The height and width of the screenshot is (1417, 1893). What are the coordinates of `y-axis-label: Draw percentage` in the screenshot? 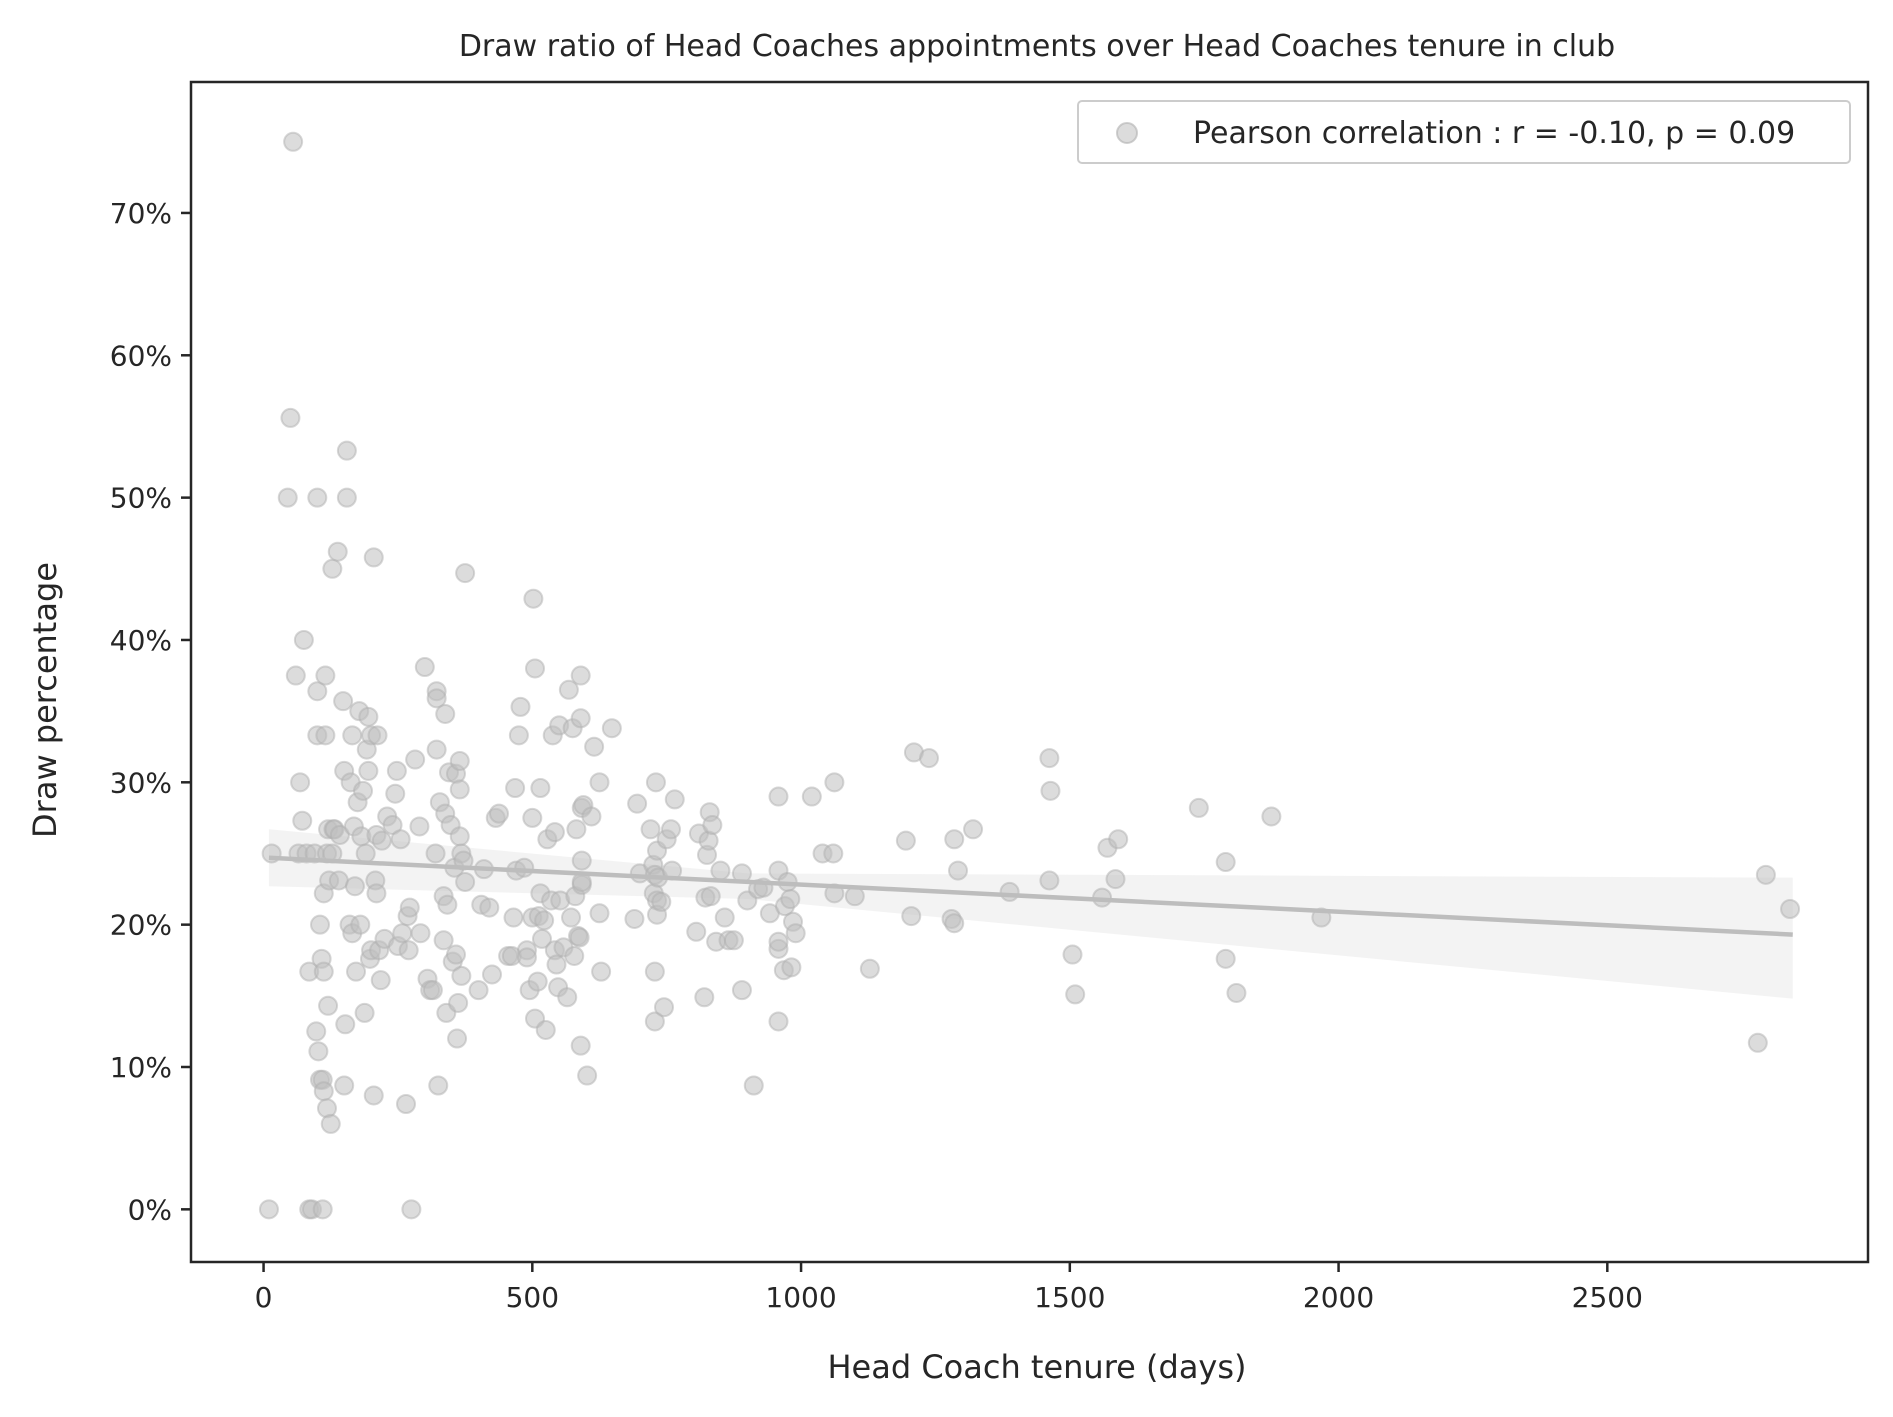 It's located at (45, 700).